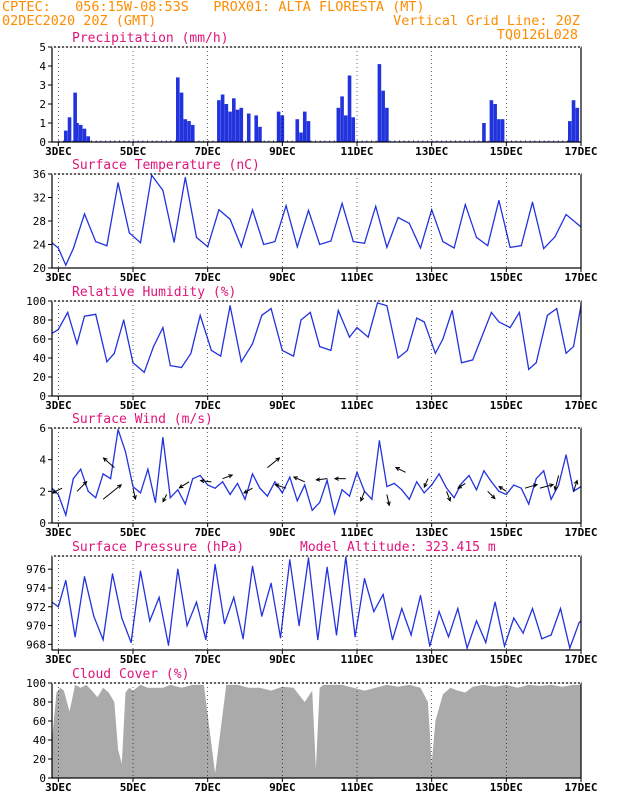 The image size is (618, 800). What do you see at coordinates (36, 588) in the screenshot?
I see `y-tick-label: 974` at bounding box center [36, 588].